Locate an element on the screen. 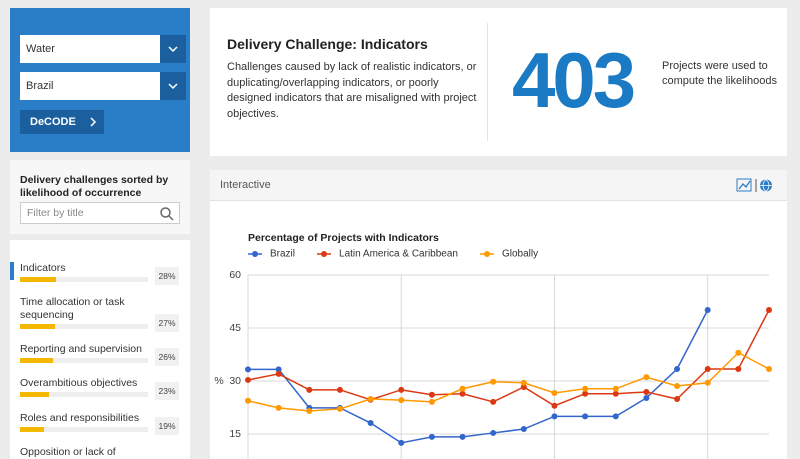 This screenshot has height=459, width=800. filter-input: Filter by title is located at coordinates (100, 213).